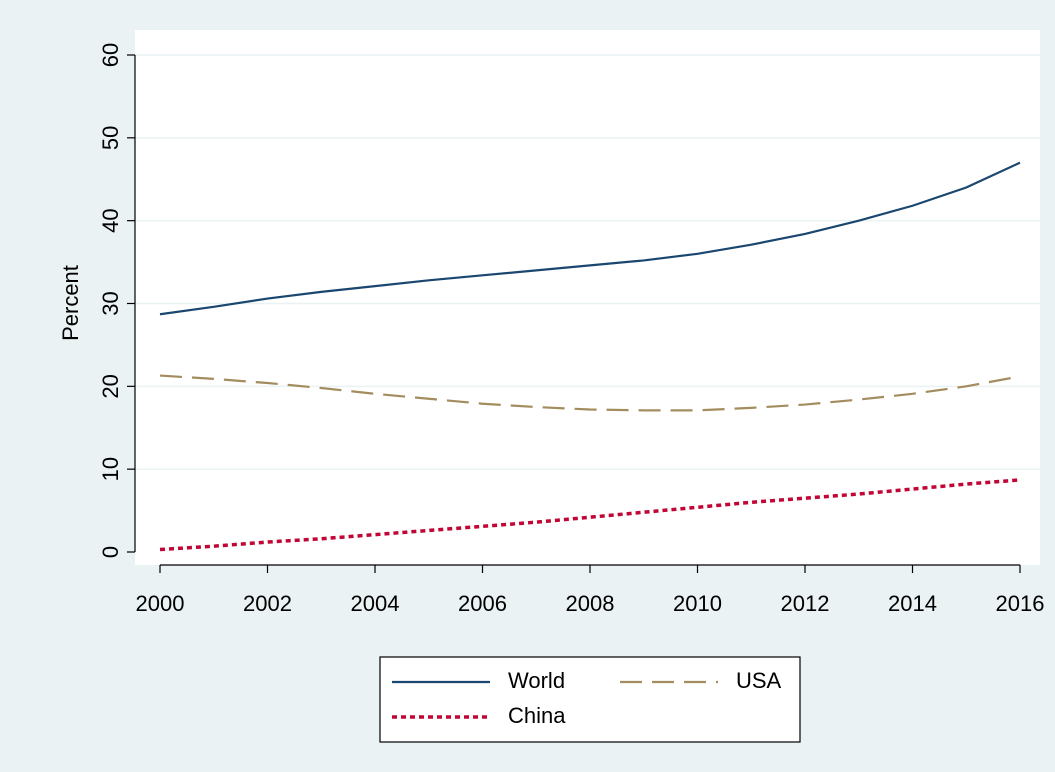  What do you see at coordinates (110, 469) in the screenshot?
I see `y-tick-label: 10` at bounding box center [110, 469].